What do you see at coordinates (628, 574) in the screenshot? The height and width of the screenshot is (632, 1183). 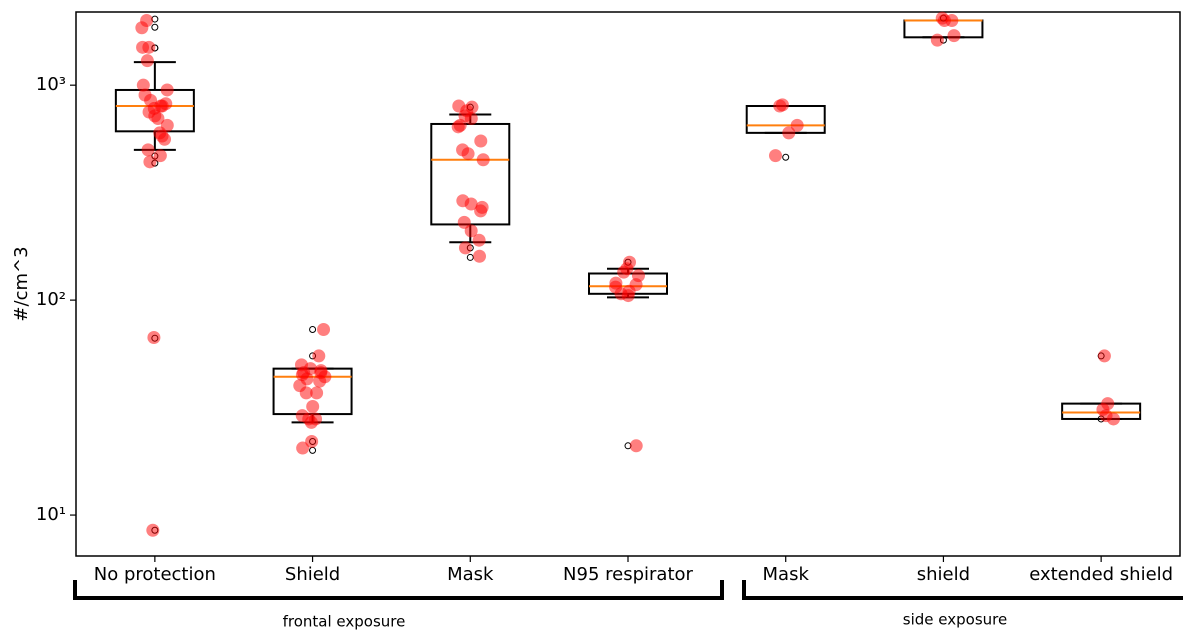 I see `x-tick-label: N95 respirator` at bounding box center [628, 574].